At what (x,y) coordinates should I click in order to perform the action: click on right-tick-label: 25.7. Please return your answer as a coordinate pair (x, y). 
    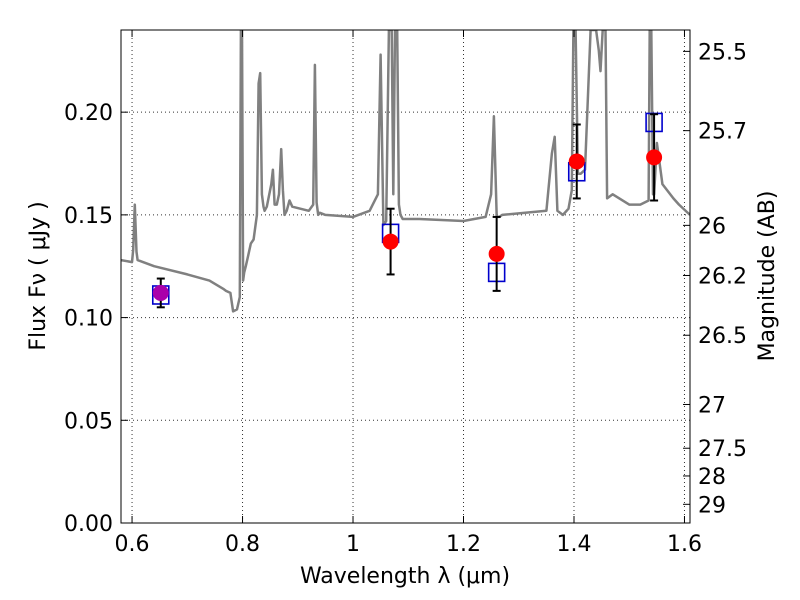
    Looking at the image, I should click on (722, 132).